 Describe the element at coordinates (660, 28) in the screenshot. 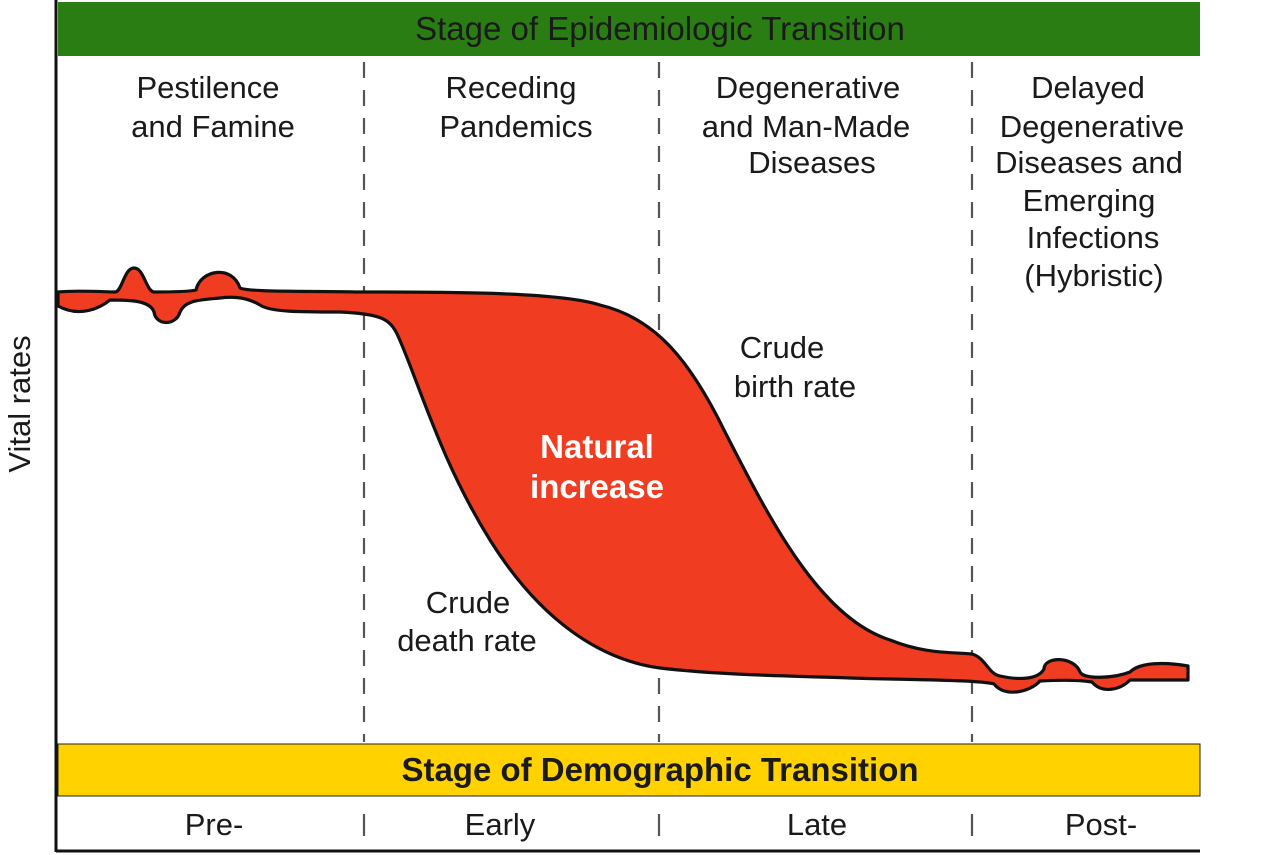

I see `epidemiologic-banner-title: Stage of Epidemiologic Transition` at that location.